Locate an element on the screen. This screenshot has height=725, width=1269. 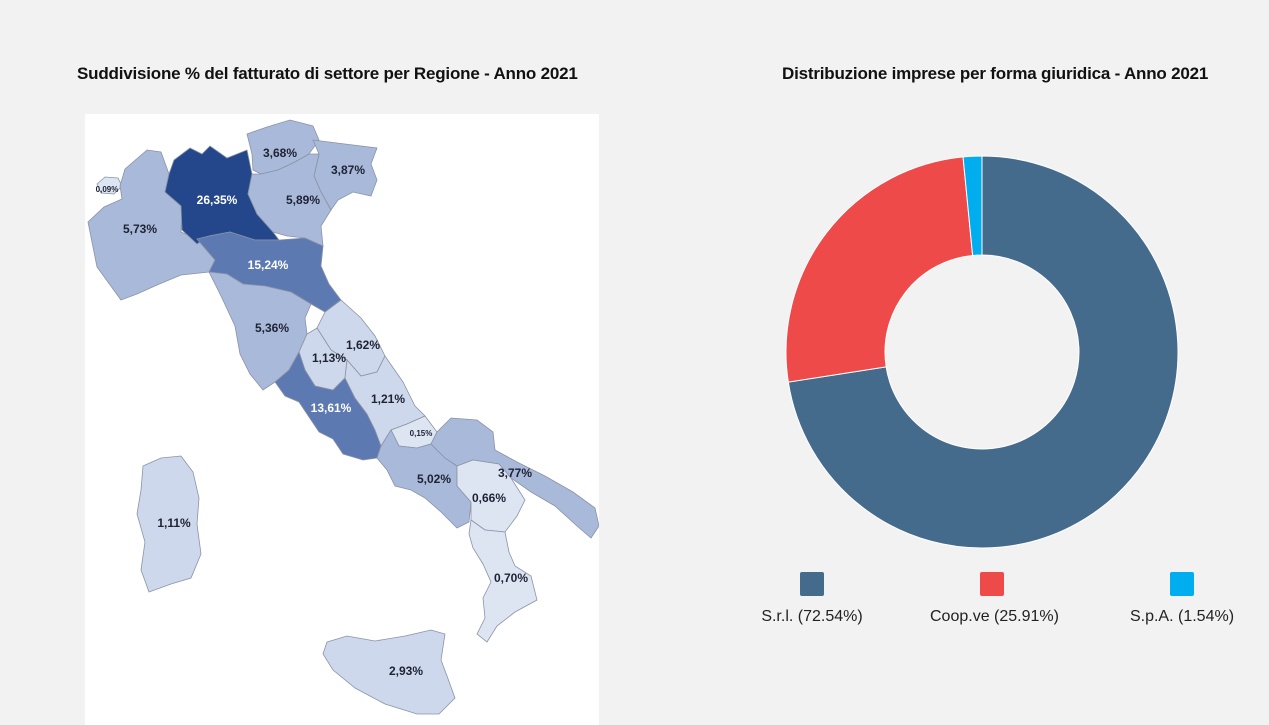
label-veneto: 5,89% is located at coordinates (303, 200).